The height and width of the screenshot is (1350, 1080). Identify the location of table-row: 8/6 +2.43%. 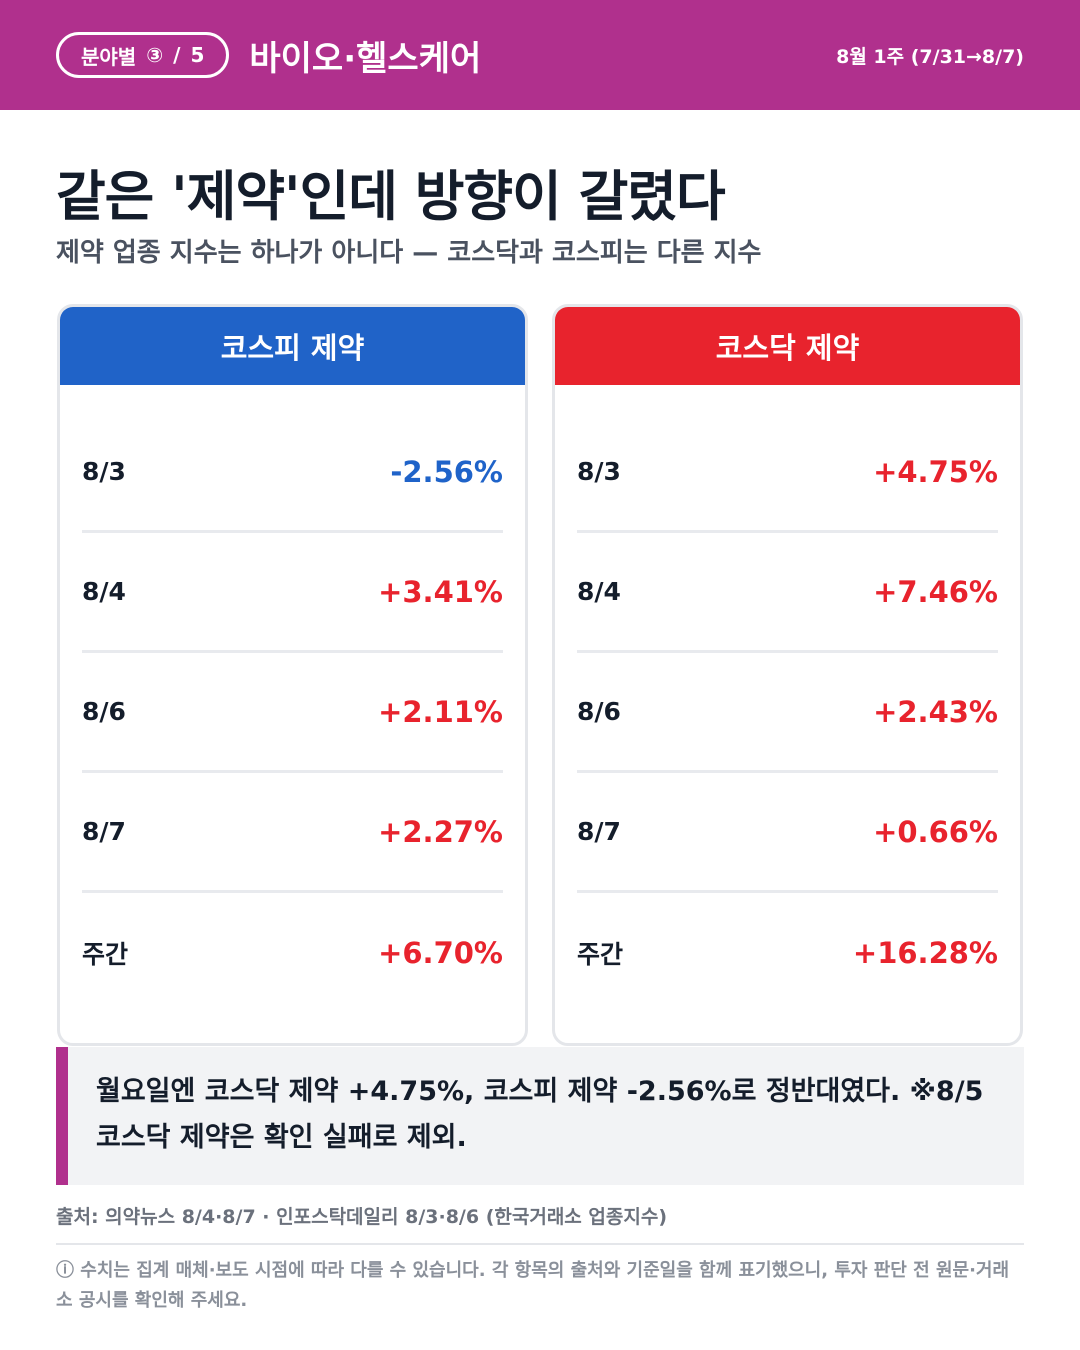
(787, 713).